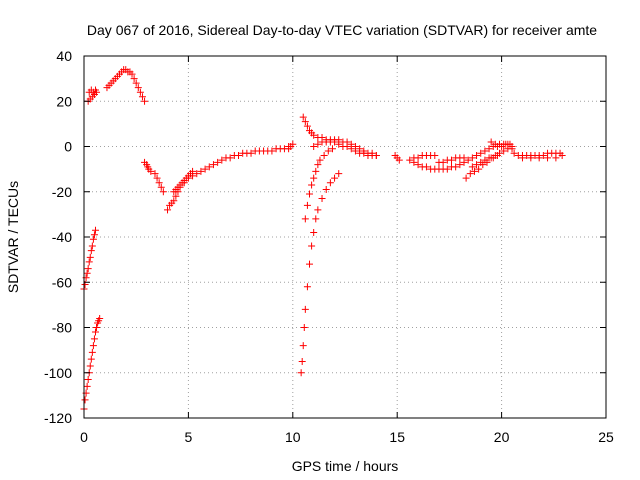 This screenshot has height=480, width=640. What do you see at coordinates (318, 184) in the screenshot?
I see `series-s11` at bounding box center [318, 184].